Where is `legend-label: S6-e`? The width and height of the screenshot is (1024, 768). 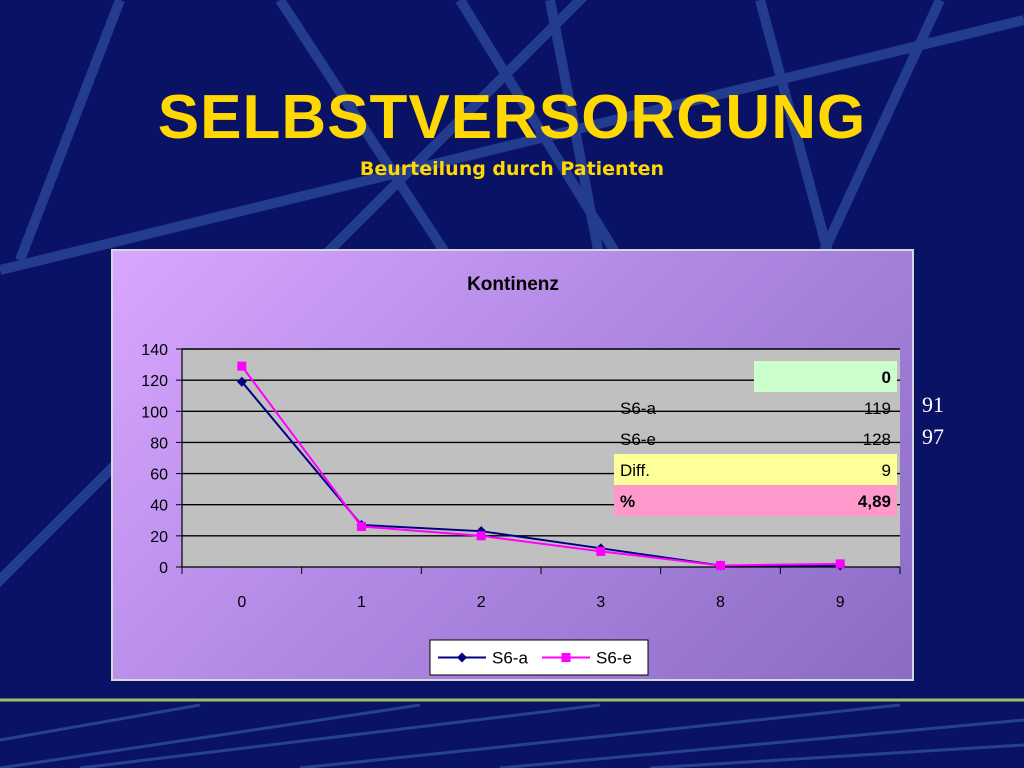 legend-label: S6-e is located at coordinates (614, 658).